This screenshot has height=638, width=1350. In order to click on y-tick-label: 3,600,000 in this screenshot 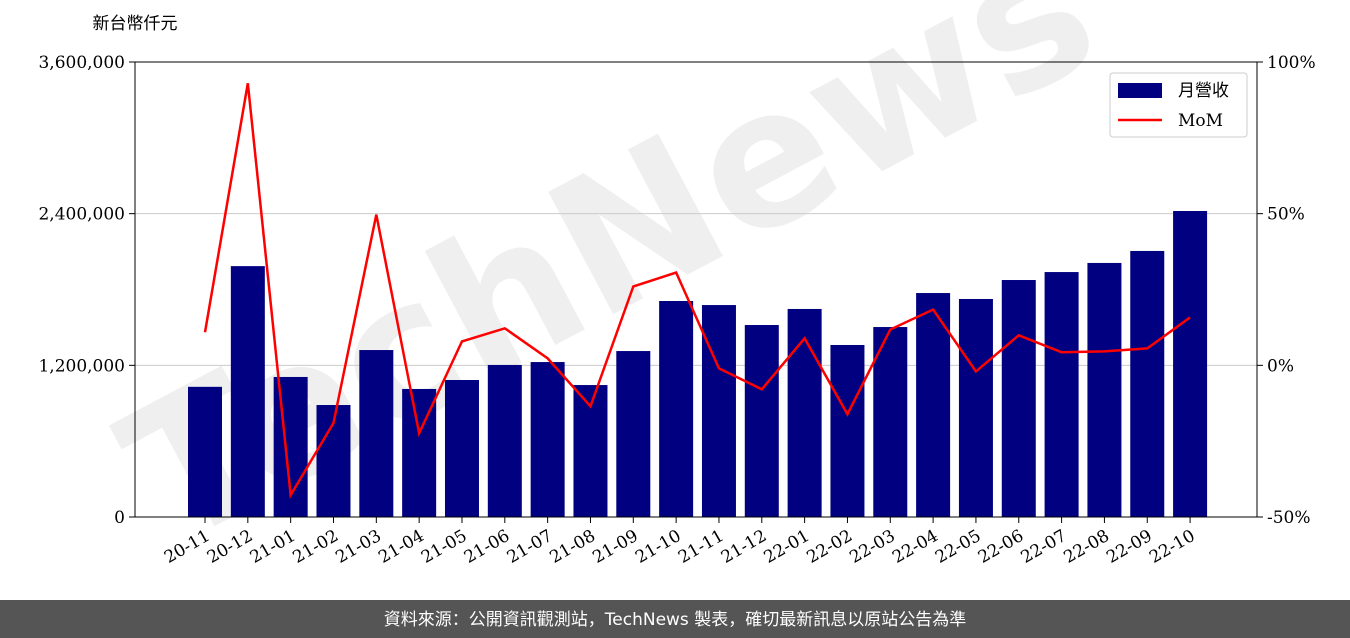, I will do `click(81, 63)`.